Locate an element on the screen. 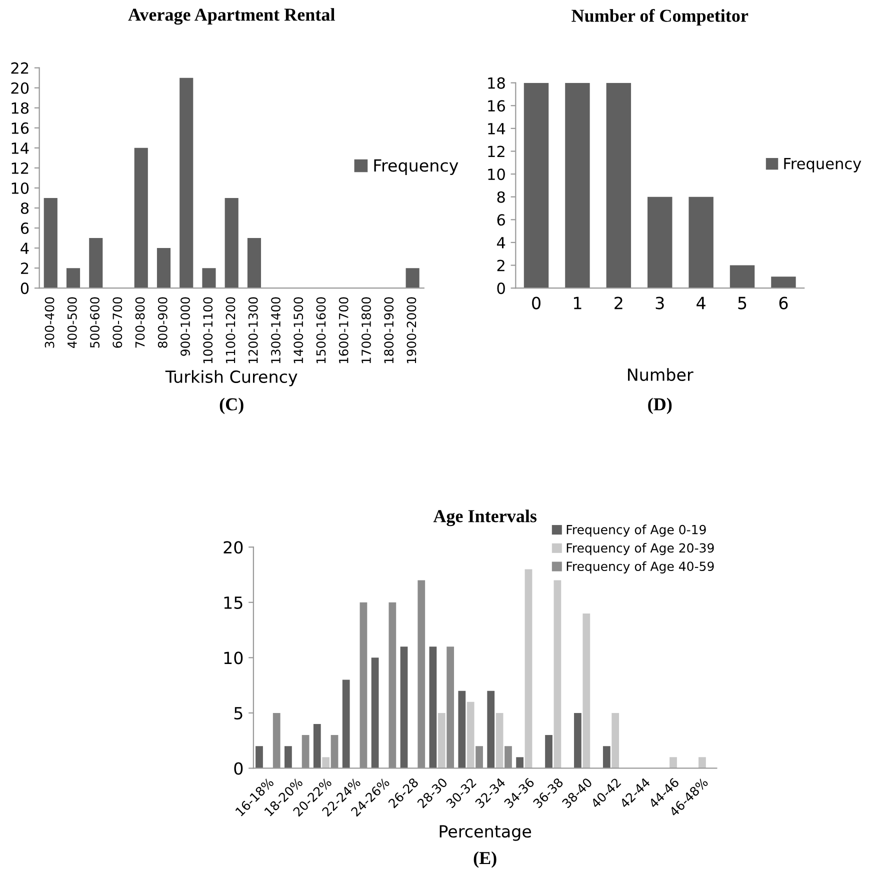  x-tick-label: 300-400 is located at coordinates (49, 322).